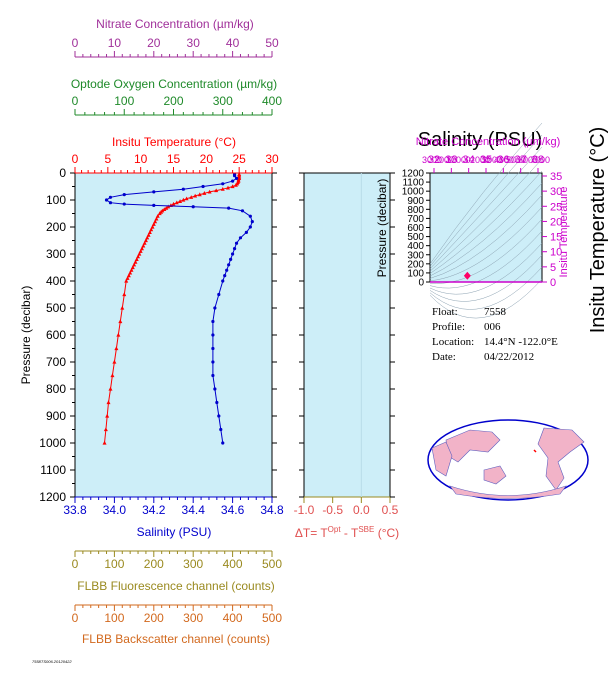  Describe the element at coordinates (154, 43) in the screenshot. I see `nitrate-axis-tick-label: 20` at that location.